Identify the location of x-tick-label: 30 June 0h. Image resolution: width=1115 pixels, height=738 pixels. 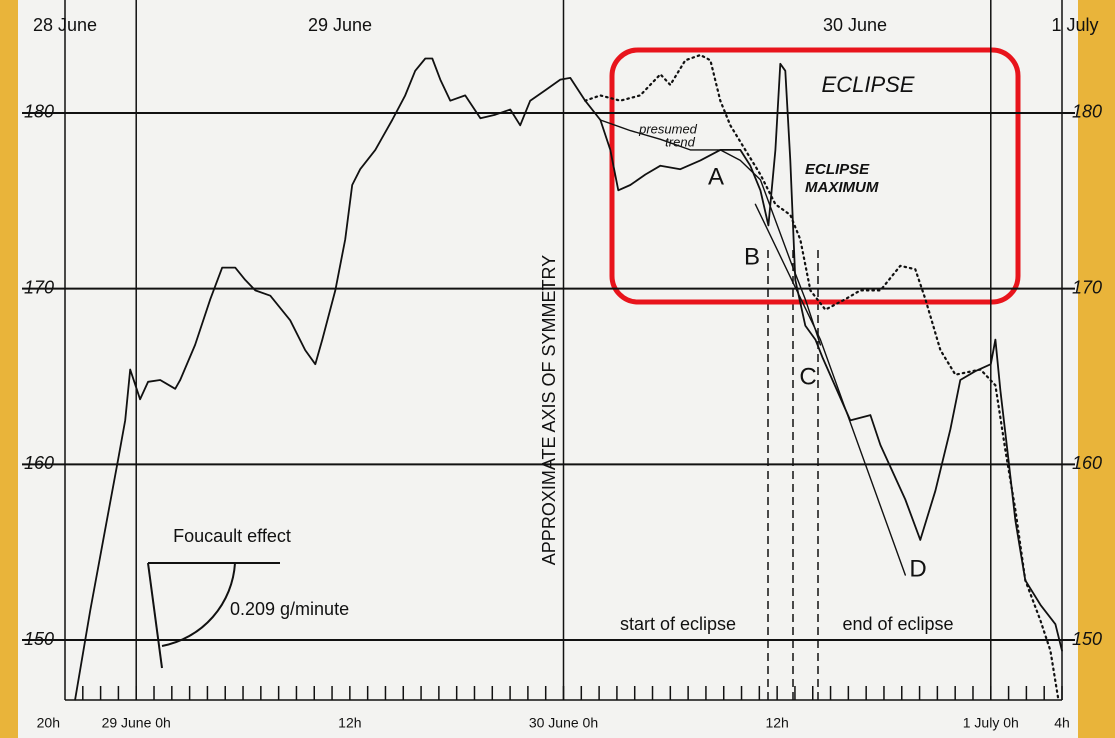
(563, 723).